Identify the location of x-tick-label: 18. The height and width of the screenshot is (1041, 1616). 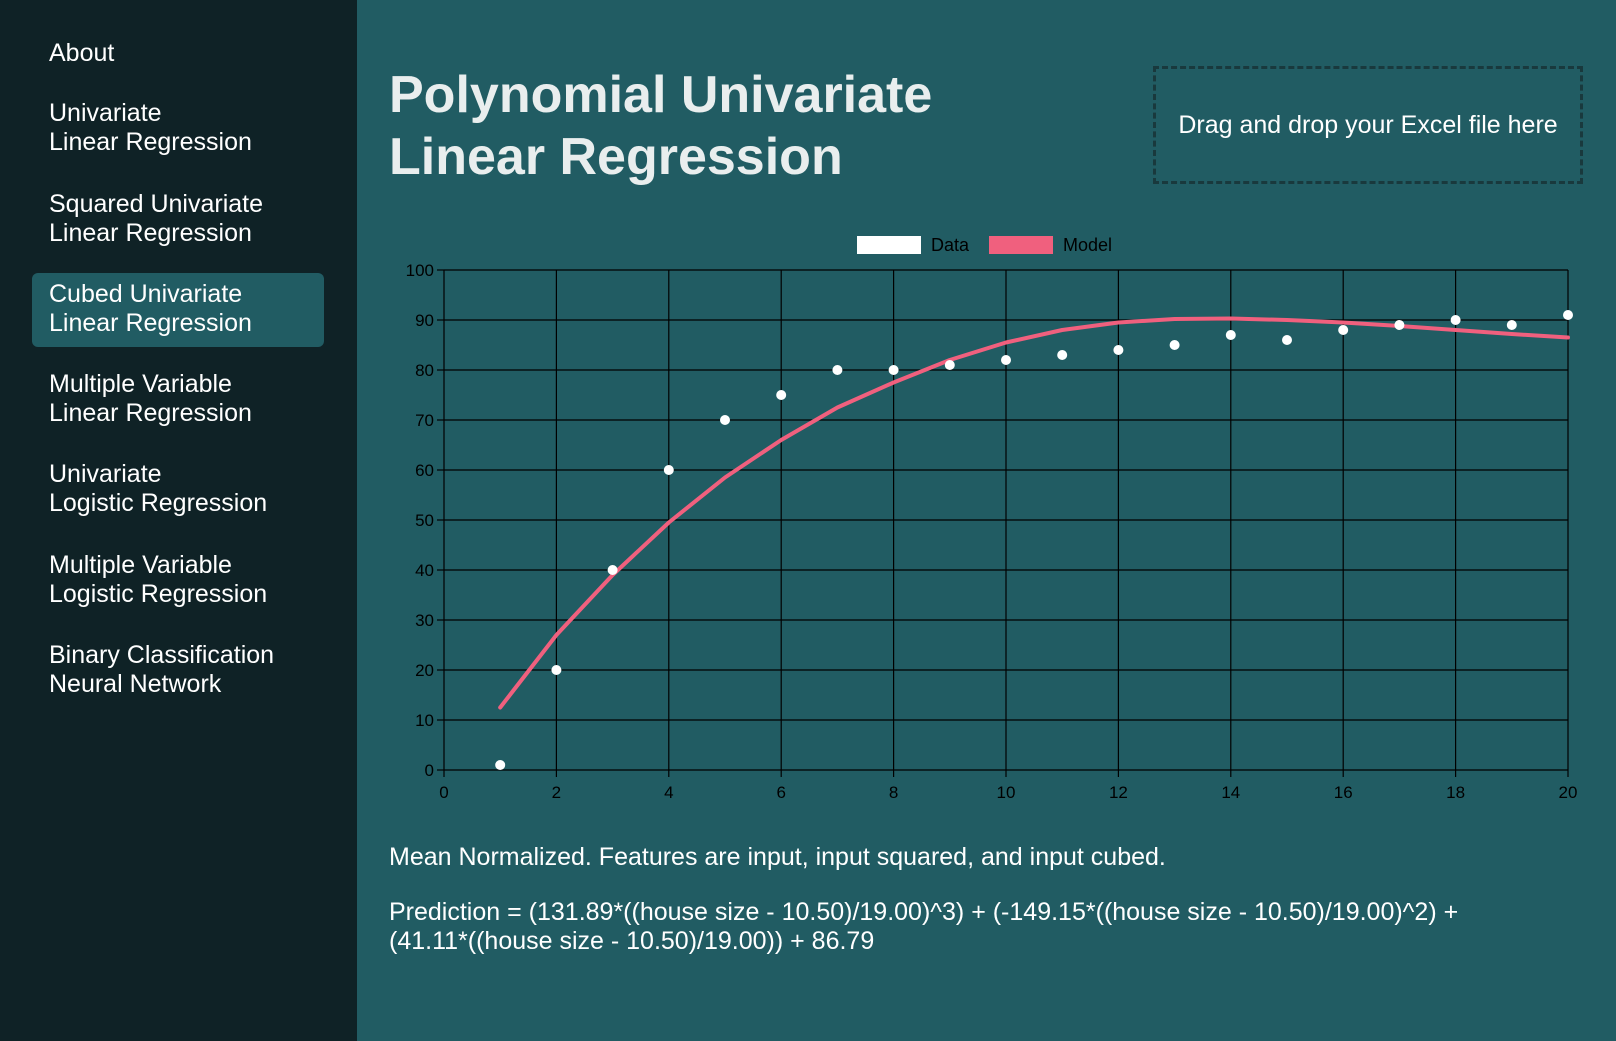
(1455, 792).